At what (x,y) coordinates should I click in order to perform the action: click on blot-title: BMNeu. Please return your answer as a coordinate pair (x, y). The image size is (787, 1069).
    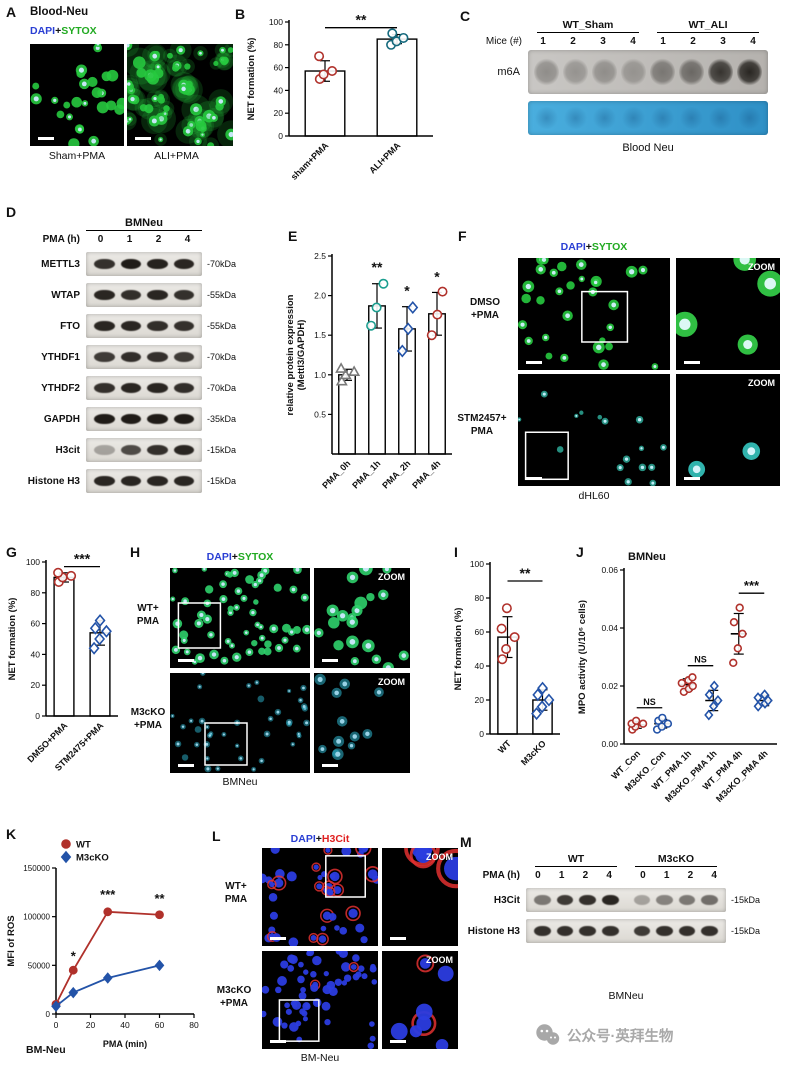
    Looking at the image, I should click on (144, 224).